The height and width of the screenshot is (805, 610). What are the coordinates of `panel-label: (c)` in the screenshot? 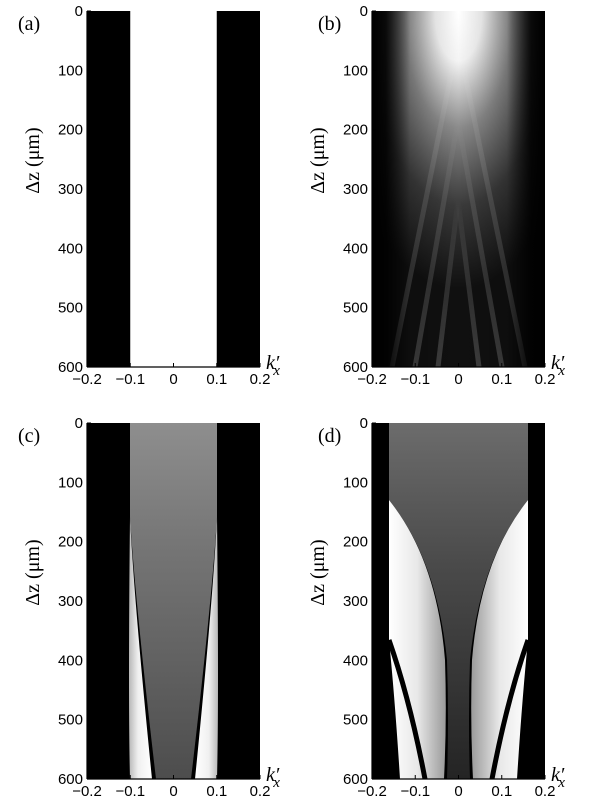 It's located at (29, 436).